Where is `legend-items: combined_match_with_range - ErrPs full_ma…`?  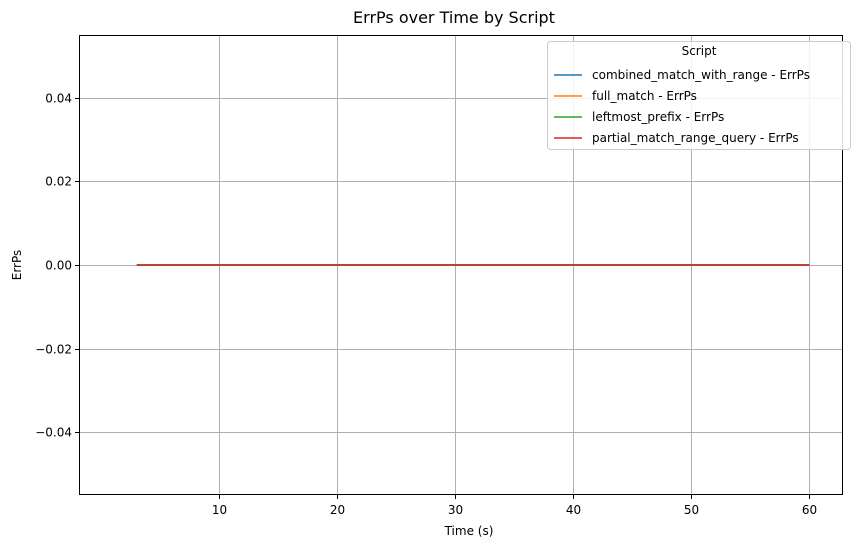
legend-items: combined_match_with_range - ErrPs full_ma… is located at coordinates (682, 106).